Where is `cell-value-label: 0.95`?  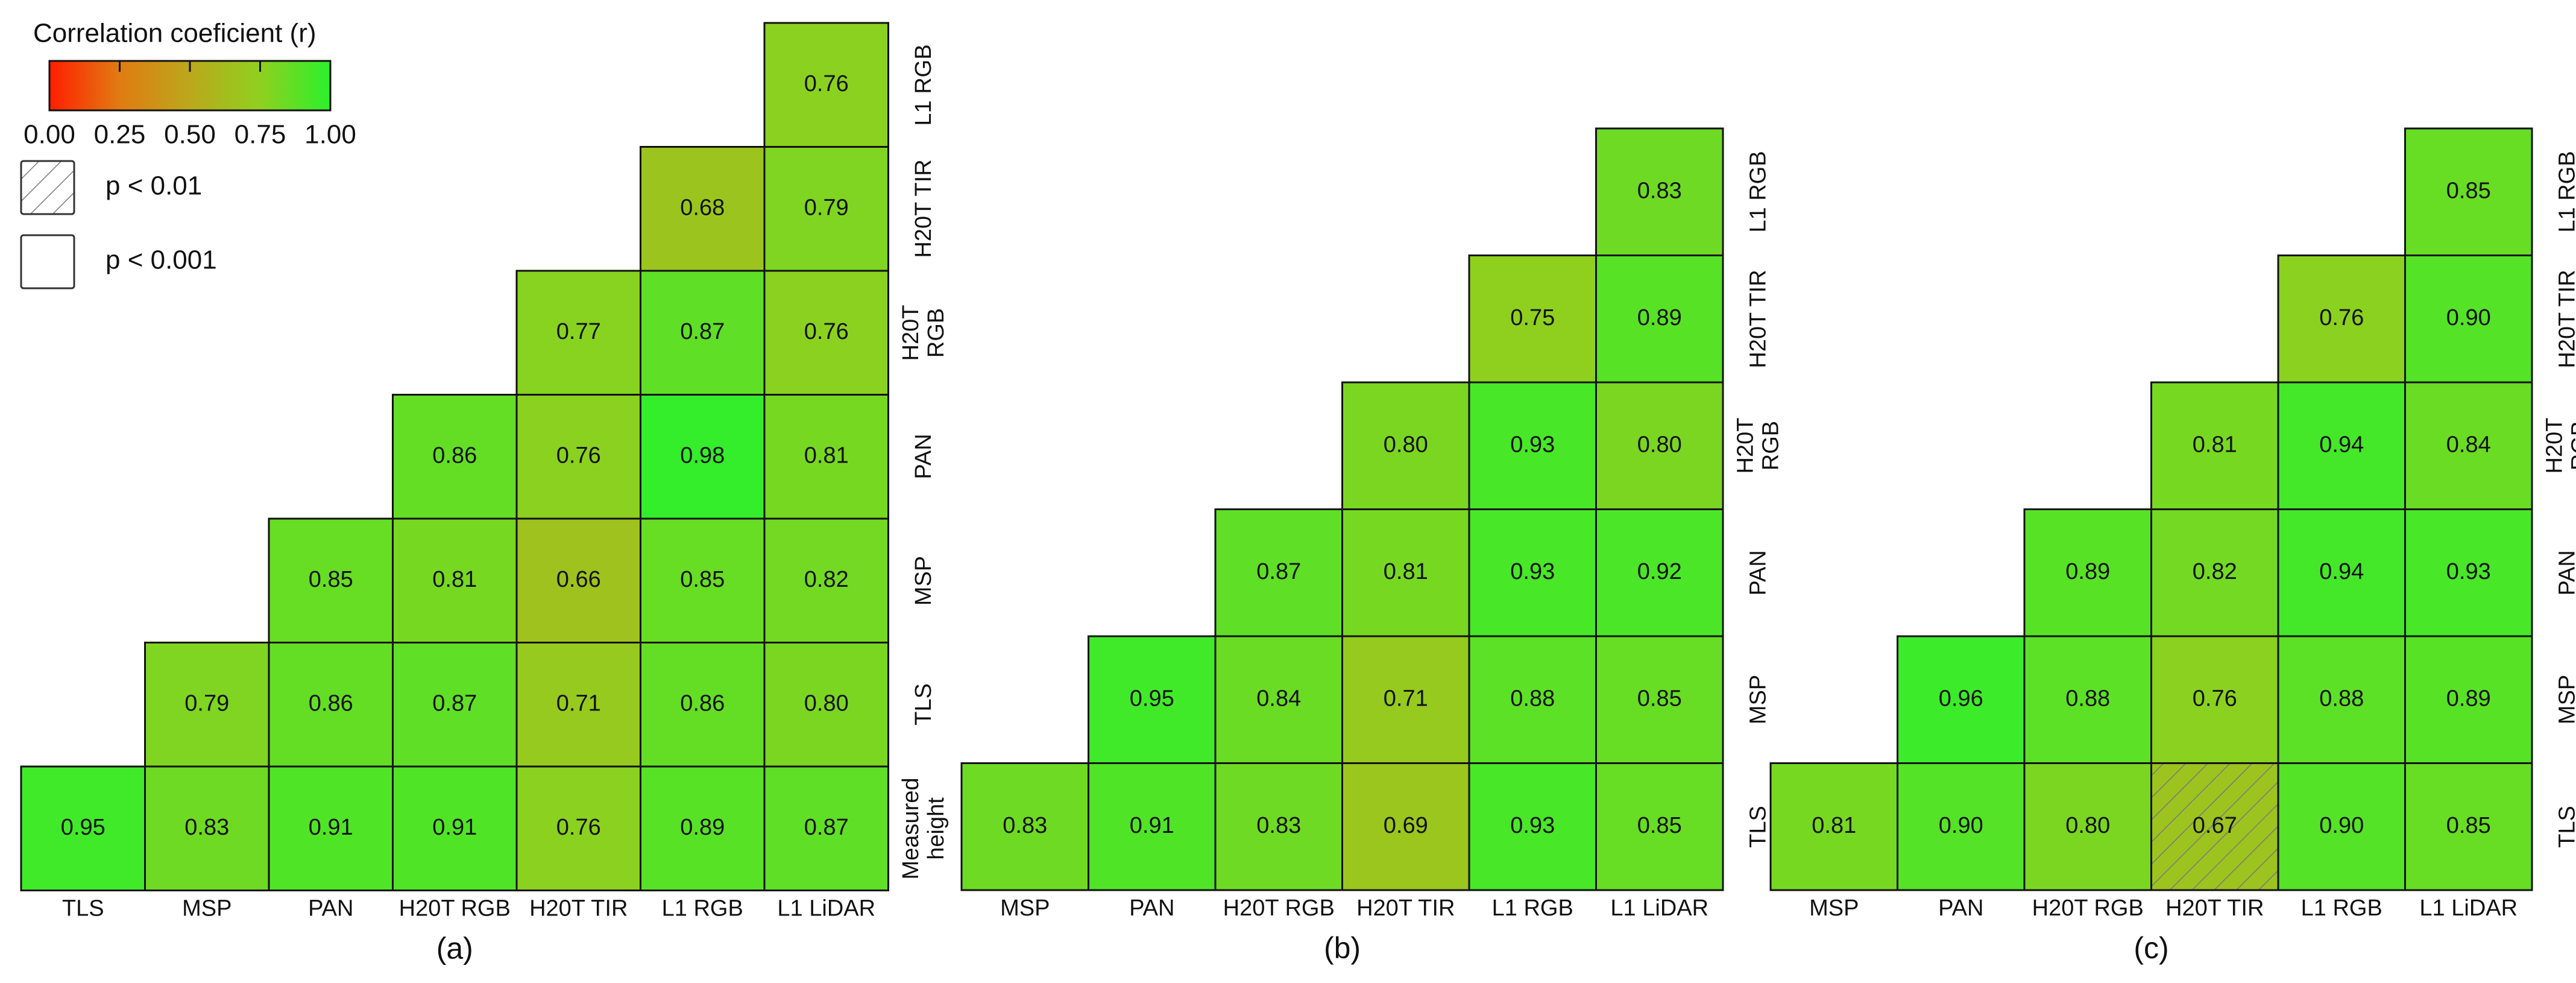 cell-value-label: 0.95 is located at coordinates (83, 827).